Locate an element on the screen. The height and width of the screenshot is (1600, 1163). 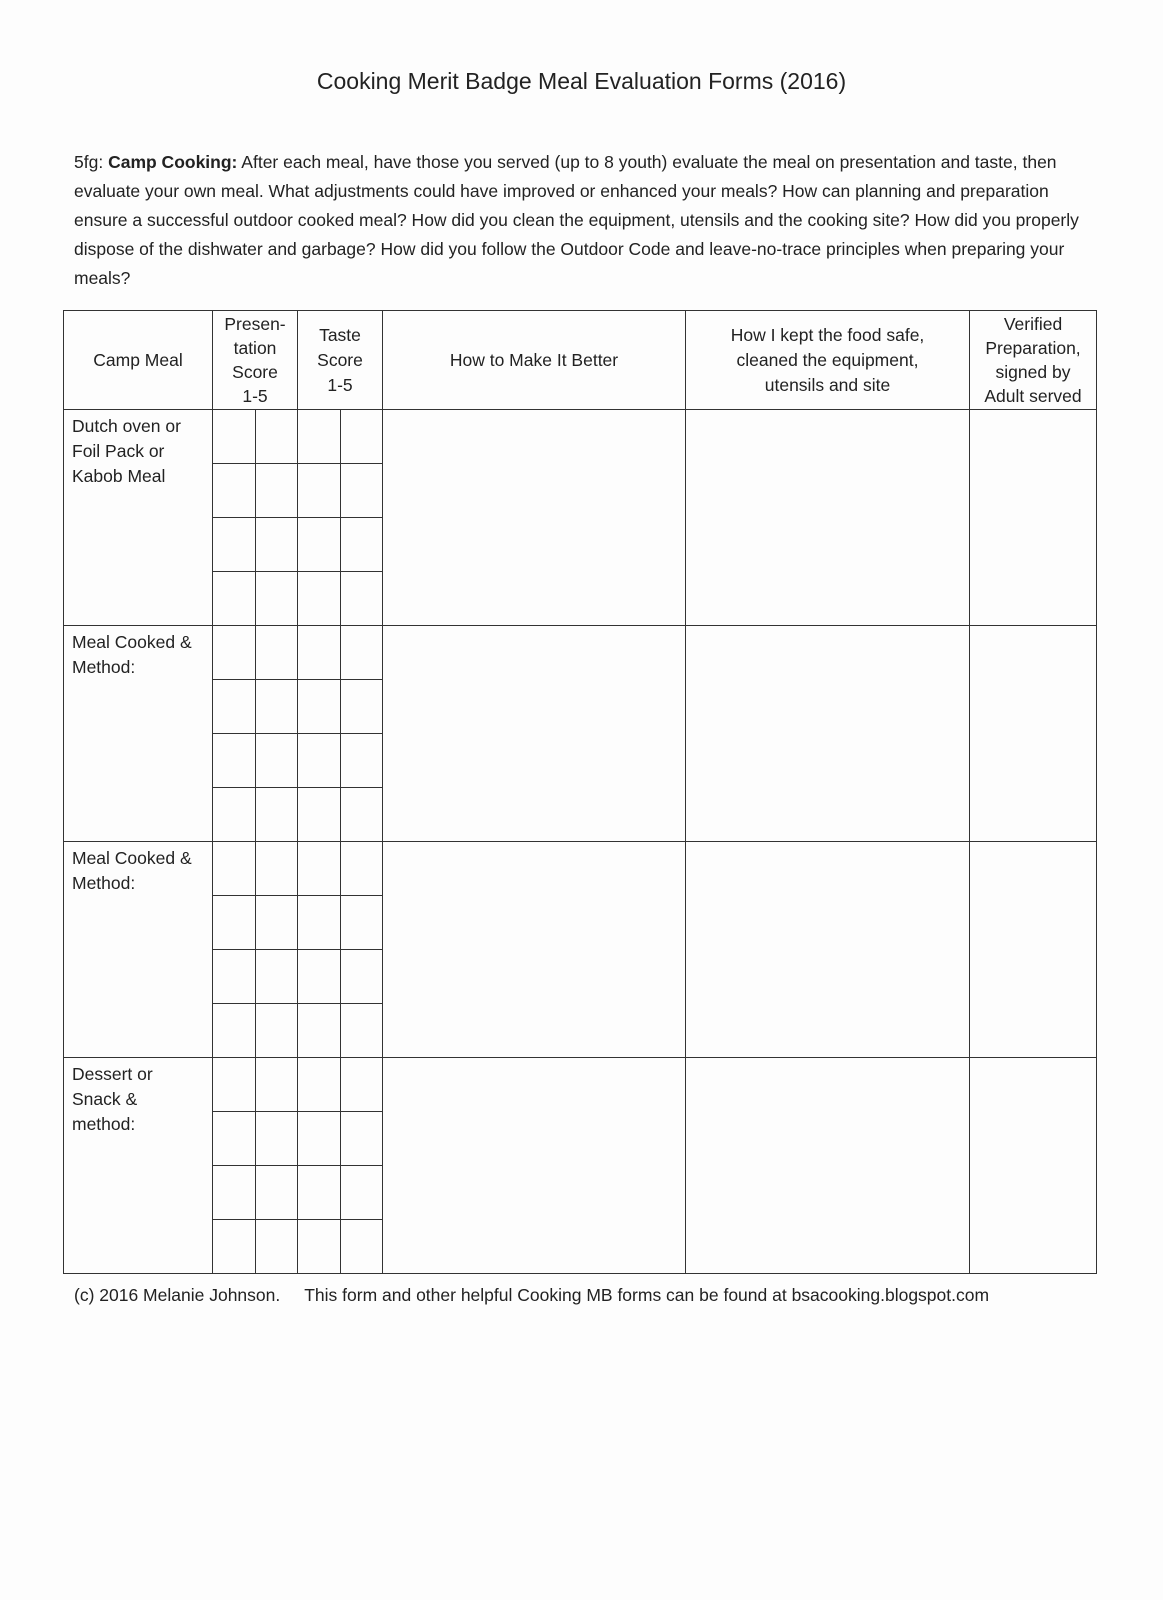
meal-subrow: Dutch oven or Foil Pack or Kabob Meal is located at coordinates (580, 517).